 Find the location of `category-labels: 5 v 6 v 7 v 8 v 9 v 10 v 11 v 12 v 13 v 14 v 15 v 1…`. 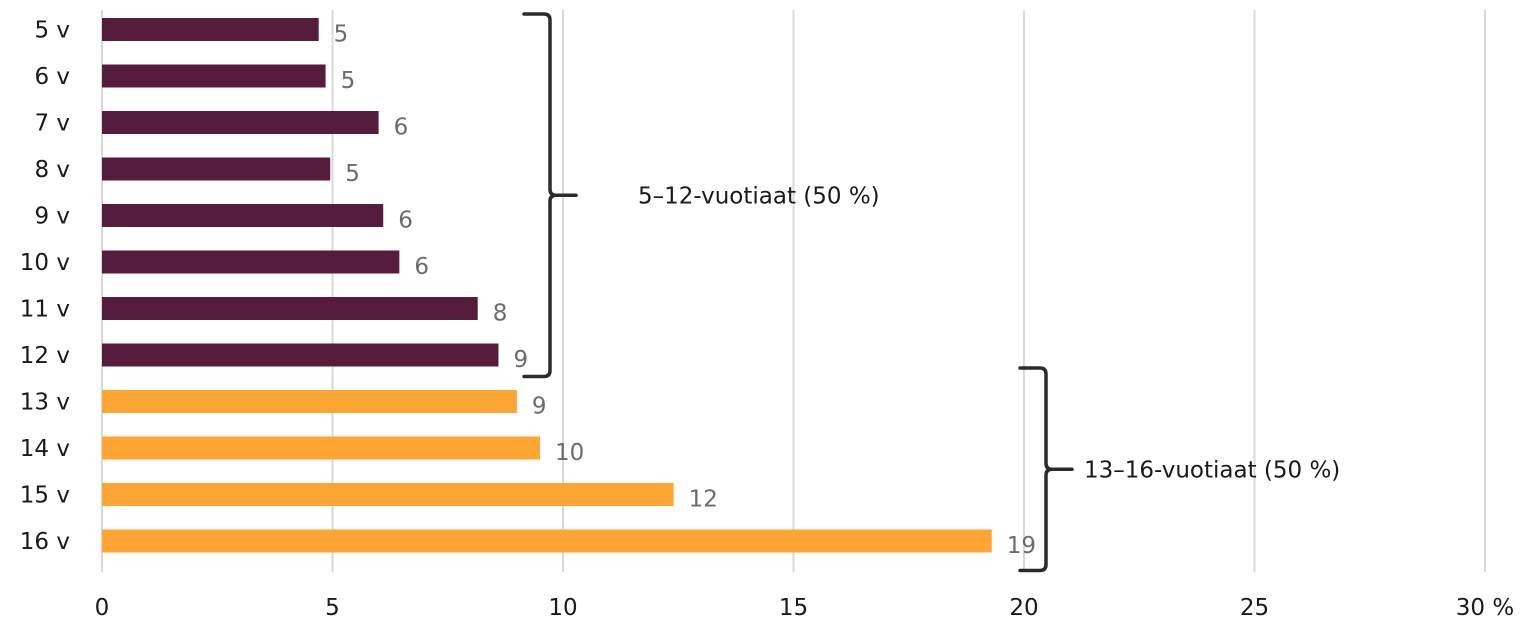

category-labels: 5 v 6 v 7 v 8 v 9 v 10 v 11 v 12 v 13 v 14 v 15 v 1… is located at coordinates (45, 287).